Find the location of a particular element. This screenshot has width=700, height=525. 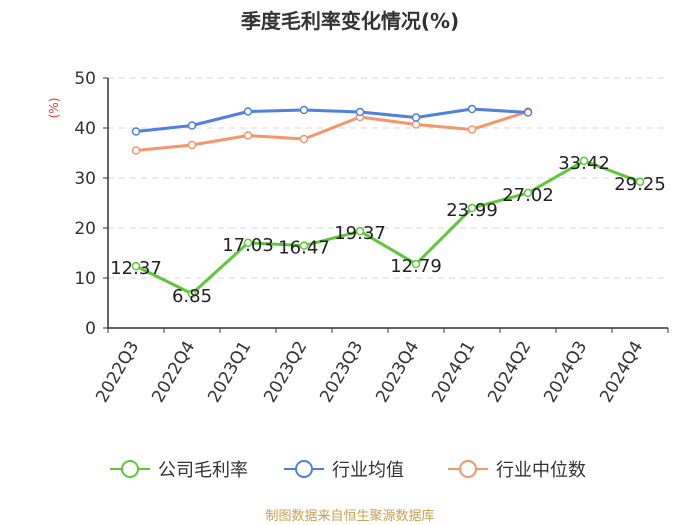

data-label: 29.25 is located at coordinates (640, 184).